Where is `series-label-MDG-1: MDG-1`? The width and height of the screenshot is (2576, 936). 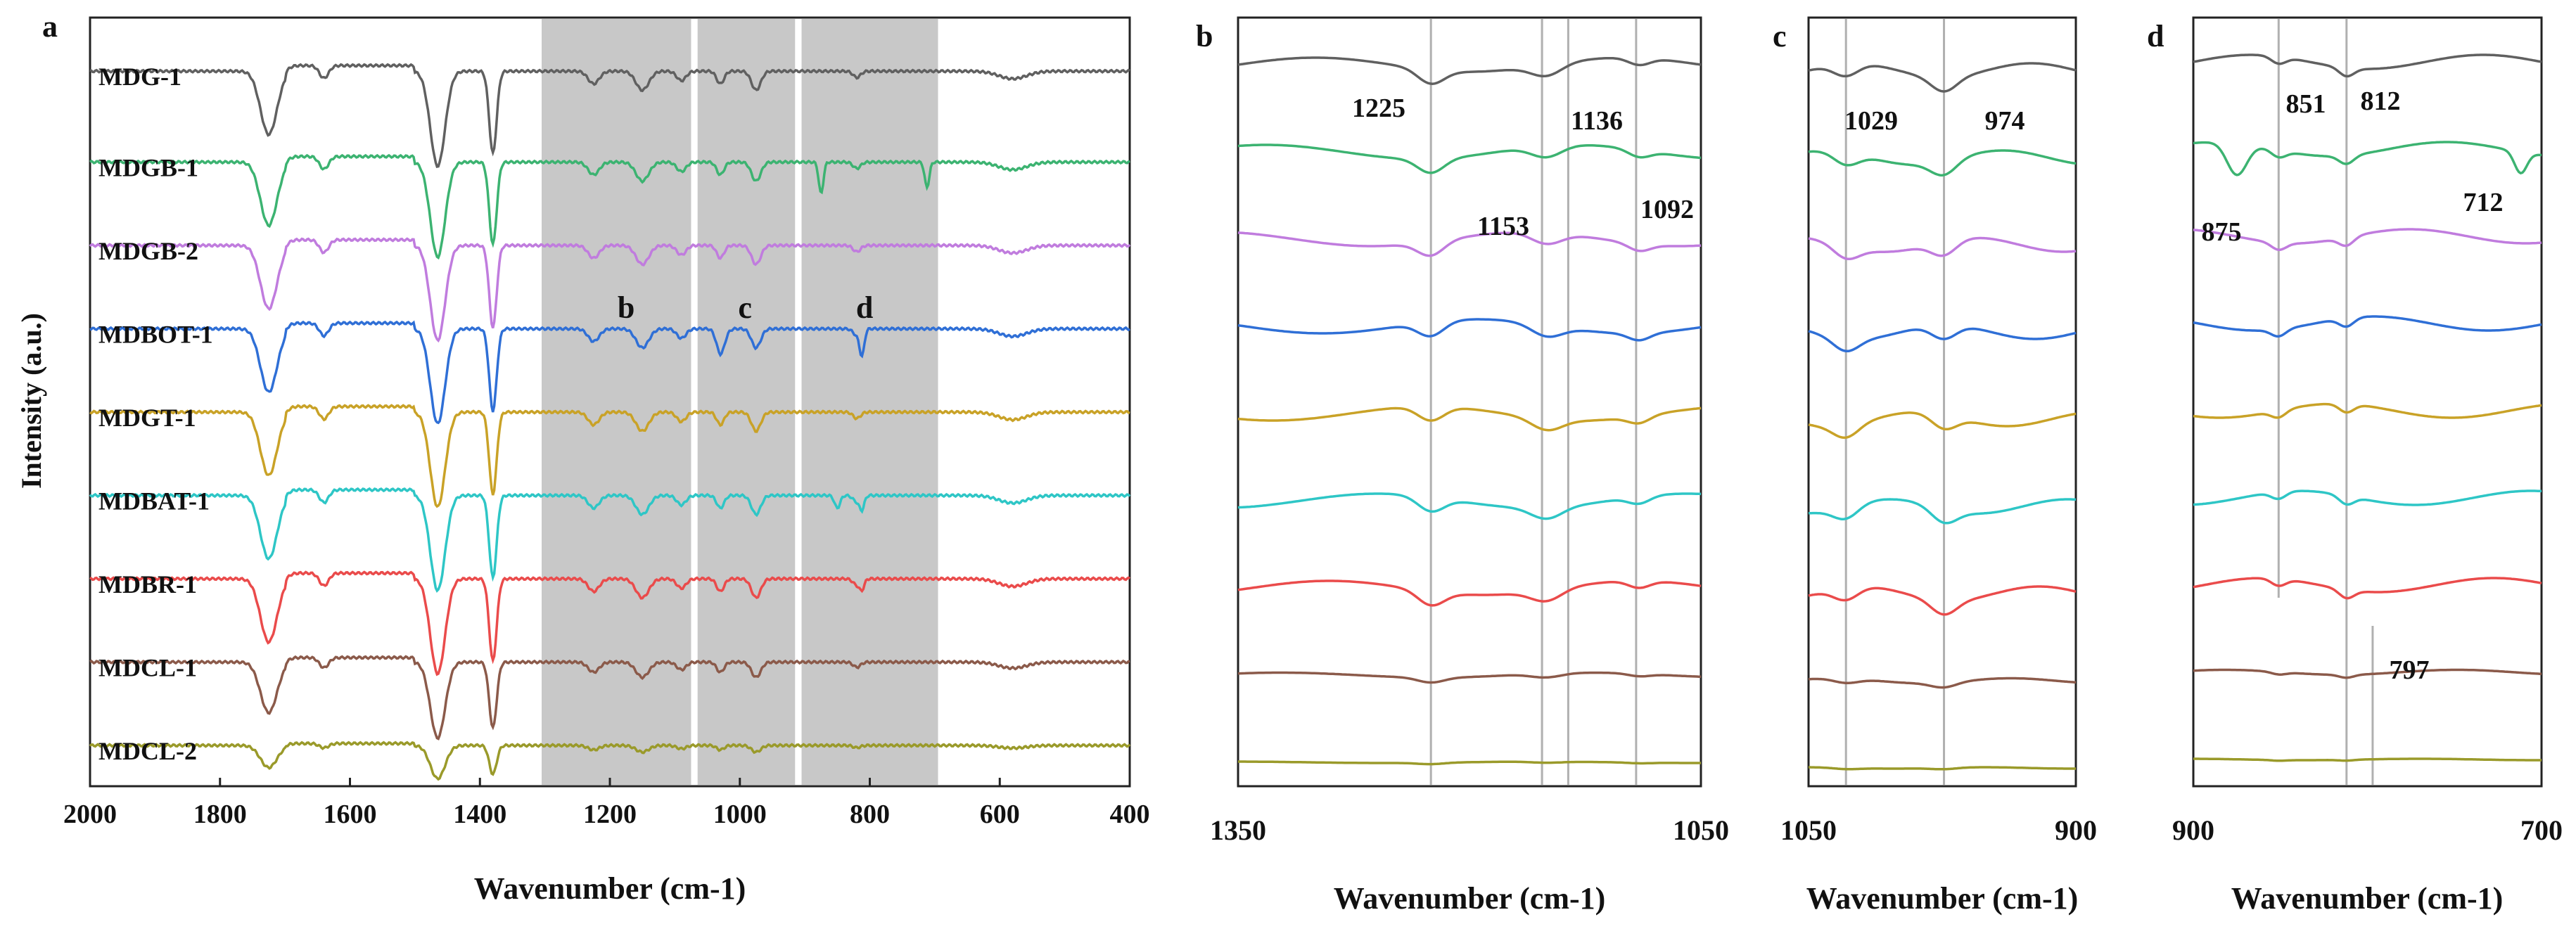 series-label-MDG-1: MDG-1 is located at coordinates (139, 77).